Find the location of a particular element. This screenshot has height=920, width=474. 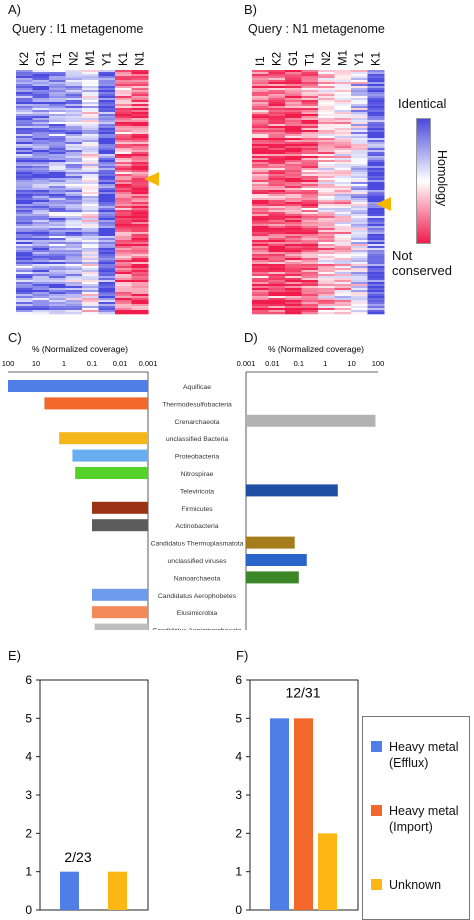

colorbar is located at coordinates (423, 181).